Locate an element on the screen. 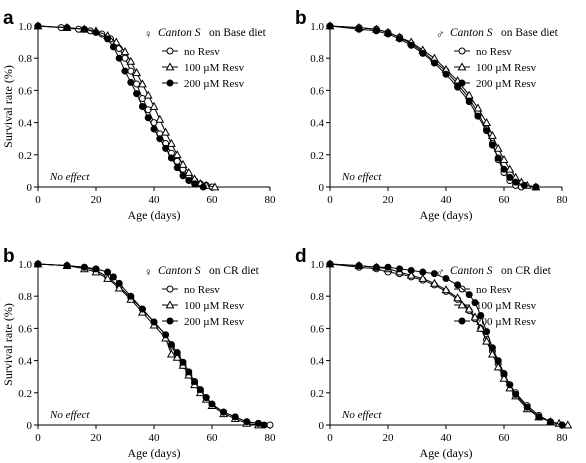  x-tick-label: 20 is located at coordinates (389, 200).